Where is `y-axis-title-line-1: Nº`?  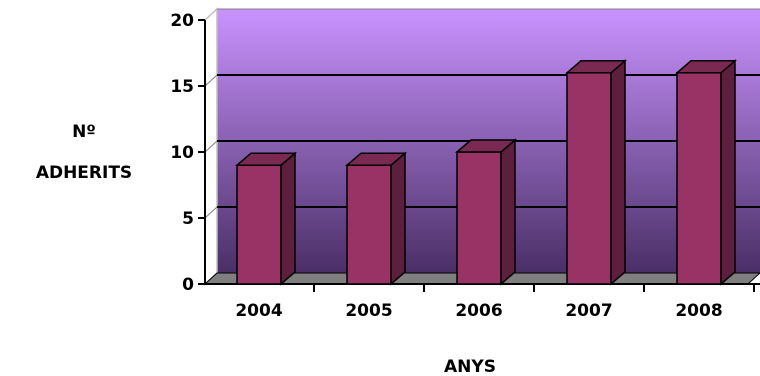 y-axis-title-line-1: Nº is located at coordinates (84, 132).